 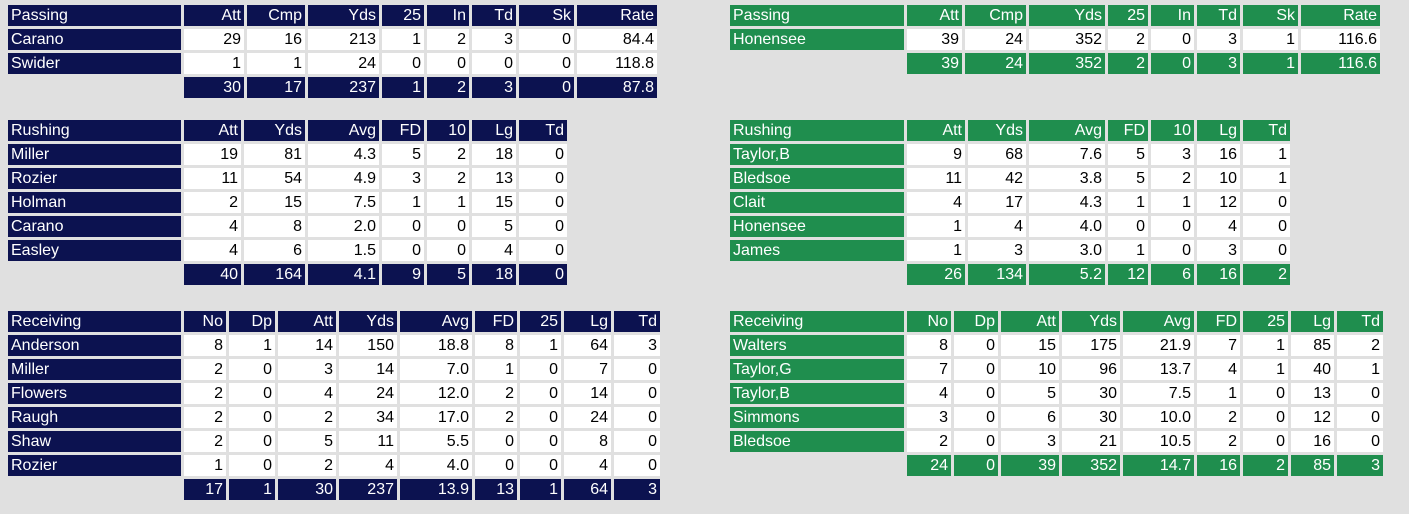 I want to click on cell: 18.8, so click(x=436, y=345).